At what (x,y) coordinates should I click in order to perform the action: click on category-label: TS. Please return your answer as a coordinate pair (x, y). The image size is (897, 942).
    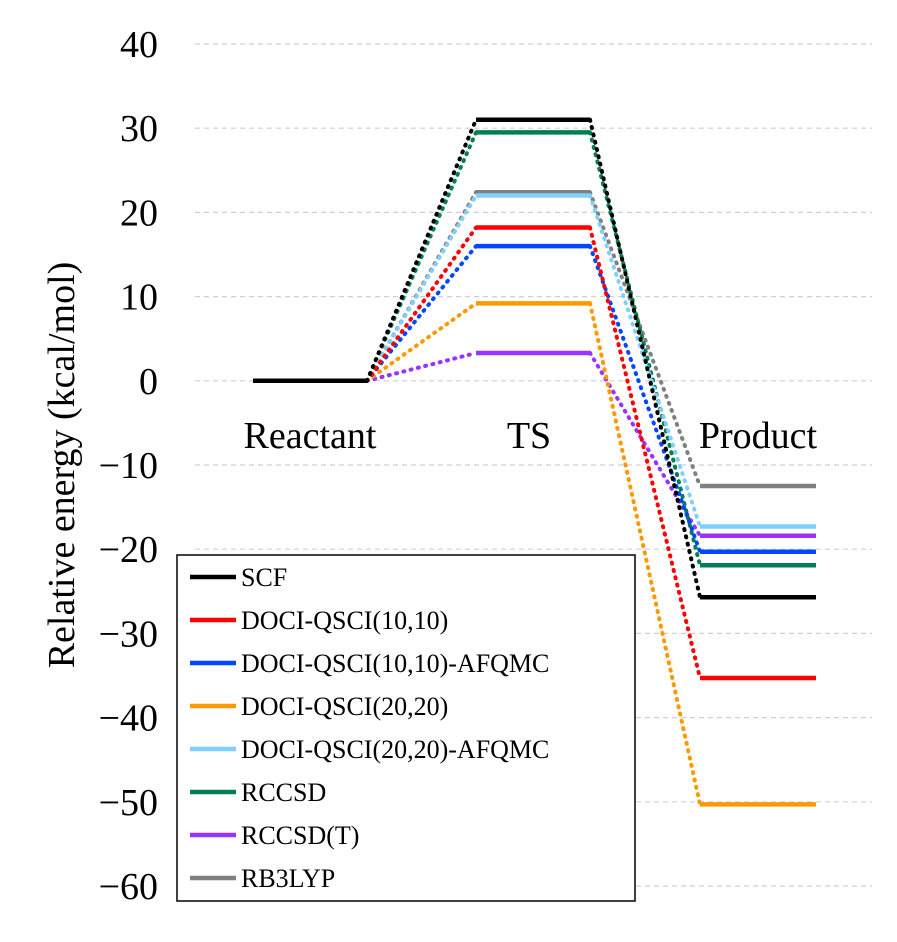
    Looking at the image, I should click on (529, 436).